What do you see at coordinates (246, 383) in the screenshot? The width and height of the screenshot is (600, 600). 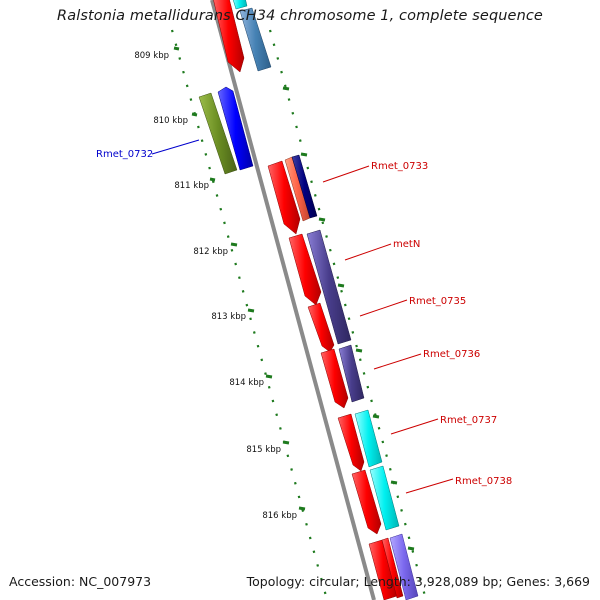 I see `tick-label-814: 814 kbp` at bounding box center [246, 383].